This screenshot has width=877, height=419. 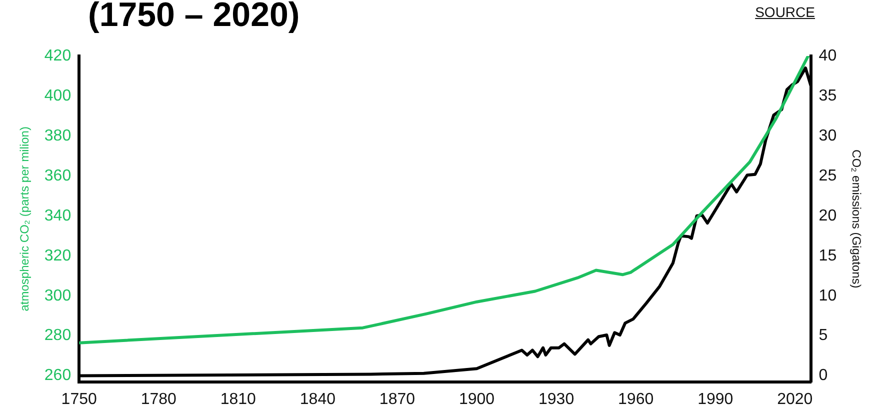 I want to click on y2-tick-label: 15, so click(x=827, y=255).